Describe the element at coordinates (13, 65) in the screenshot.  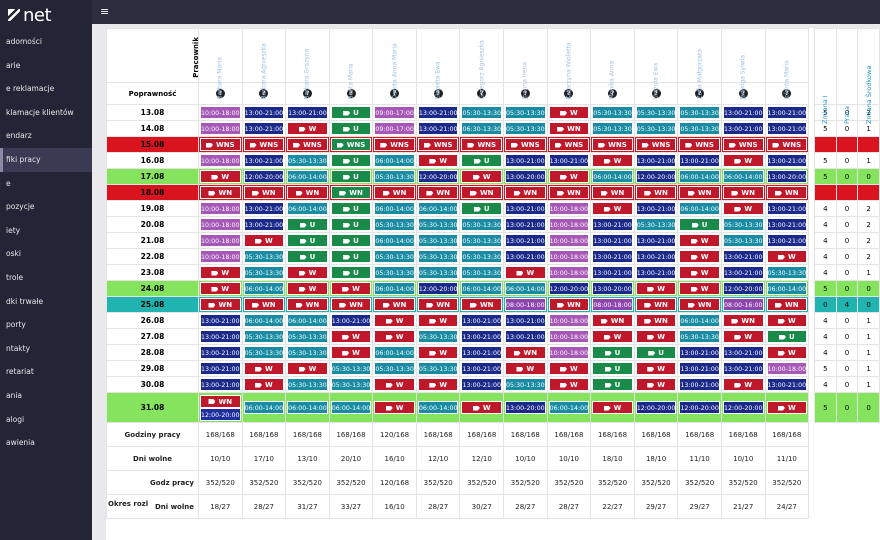
I see `sidebar-item: arie` at that location.